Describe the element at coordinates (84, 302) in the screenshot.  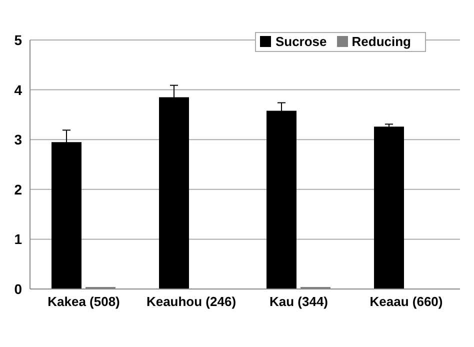
I see `x-tick-label: Kakea (508)` at that location.